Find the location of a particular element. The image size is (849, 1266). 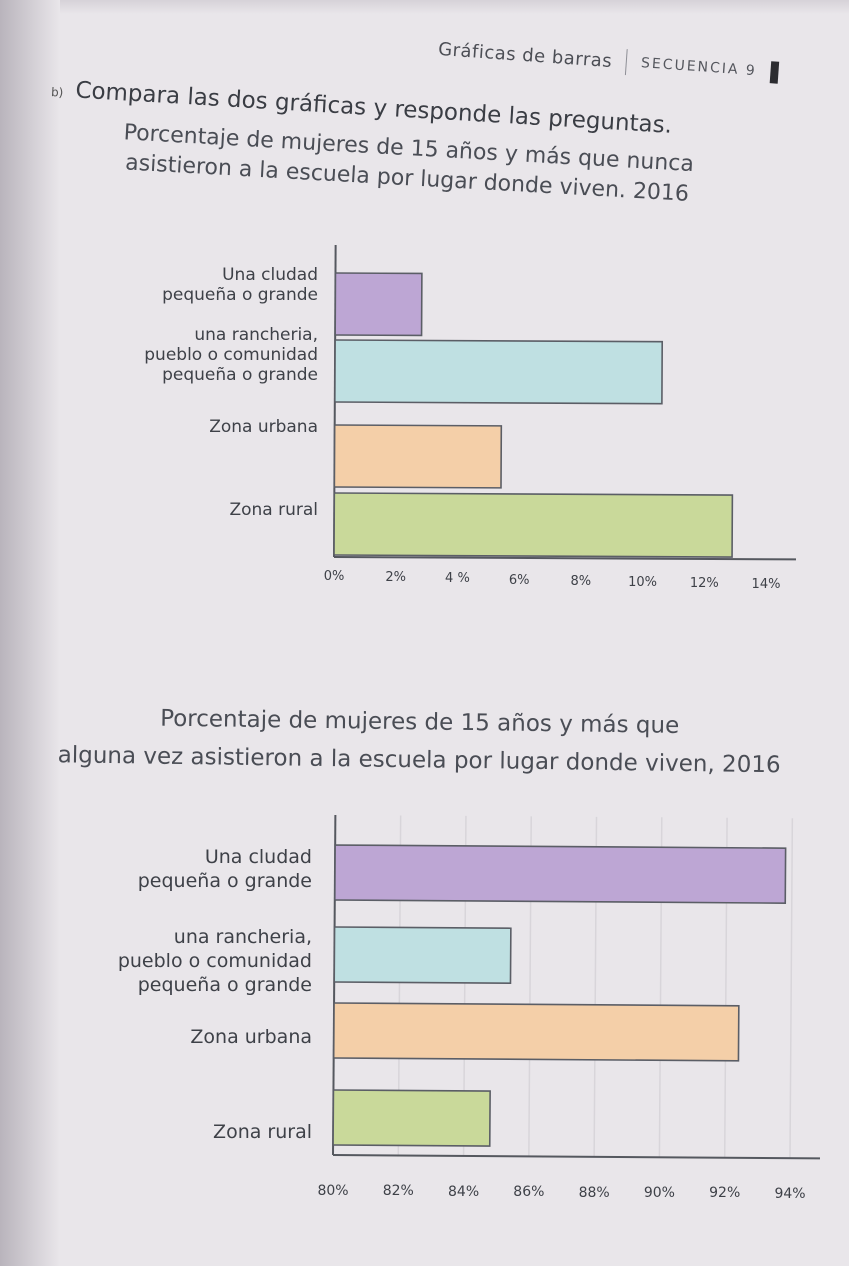

chart-1-group is located at coordinates (564, 402).